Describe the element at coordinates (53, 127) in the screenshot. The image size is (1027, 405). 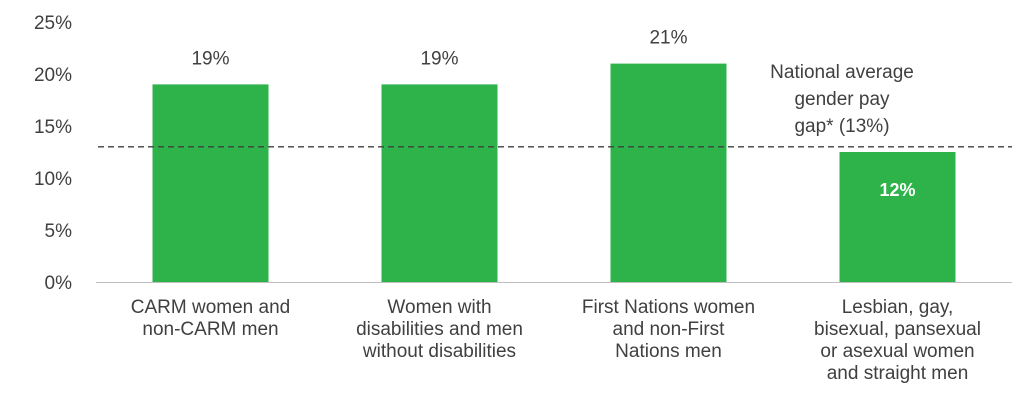
I see `y-tick-label: 15%` at that location.